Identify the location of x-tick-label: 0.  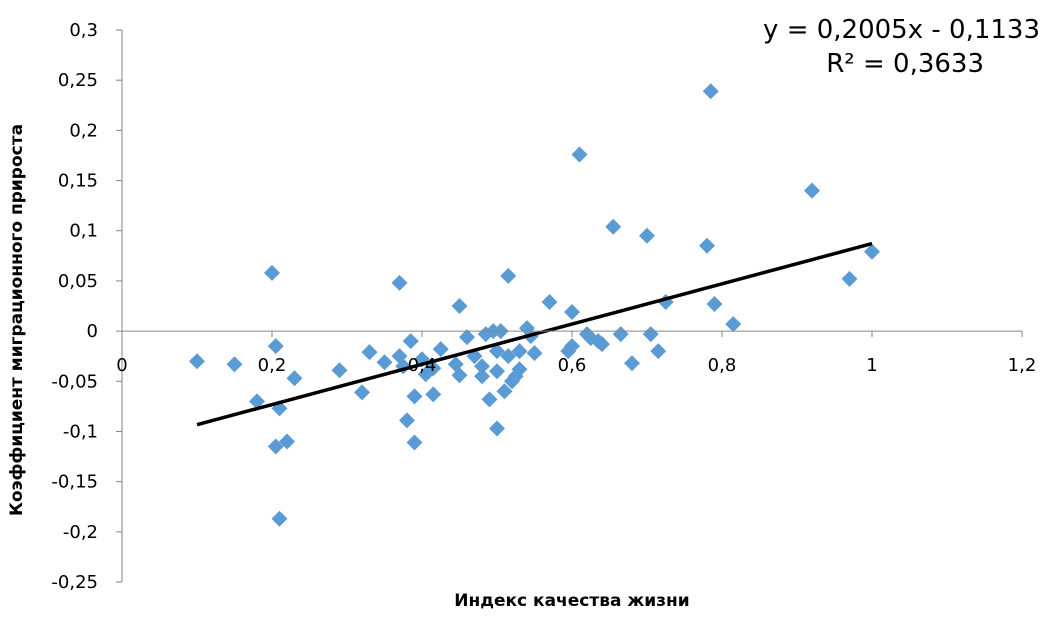
(121, 365).